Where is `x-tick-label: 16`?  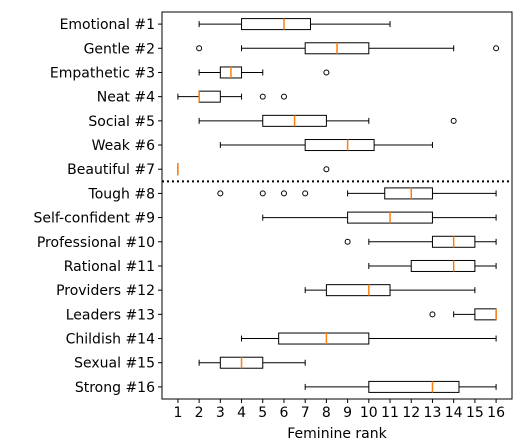
x-tick-label: 16 is located at coordinates (496, 413).